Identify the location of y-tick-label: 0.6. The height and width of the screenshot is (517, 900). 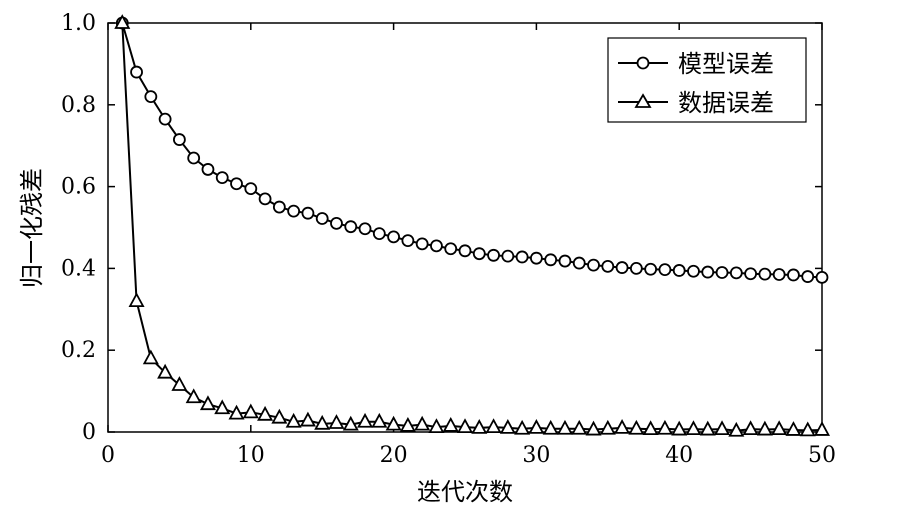
(78, 187).